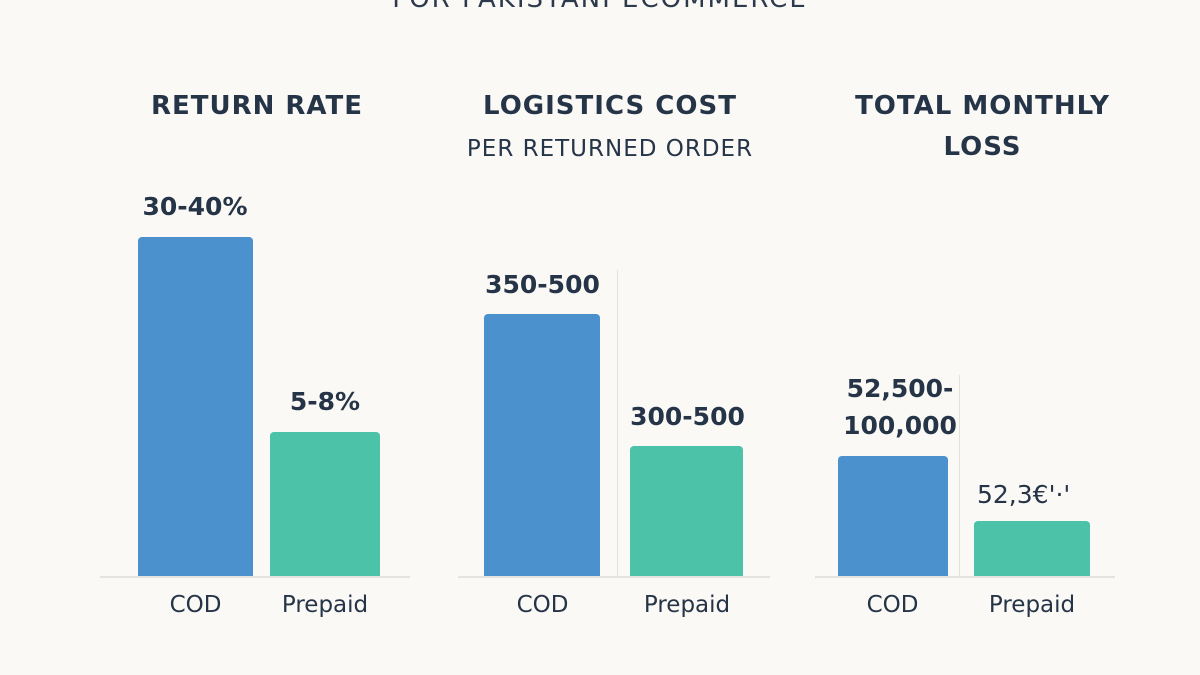  What do you see at coordinates (610, 106) in the screenshot?
I see `panel-title: LOGISTICS COST` at bounding box center [610, 106].